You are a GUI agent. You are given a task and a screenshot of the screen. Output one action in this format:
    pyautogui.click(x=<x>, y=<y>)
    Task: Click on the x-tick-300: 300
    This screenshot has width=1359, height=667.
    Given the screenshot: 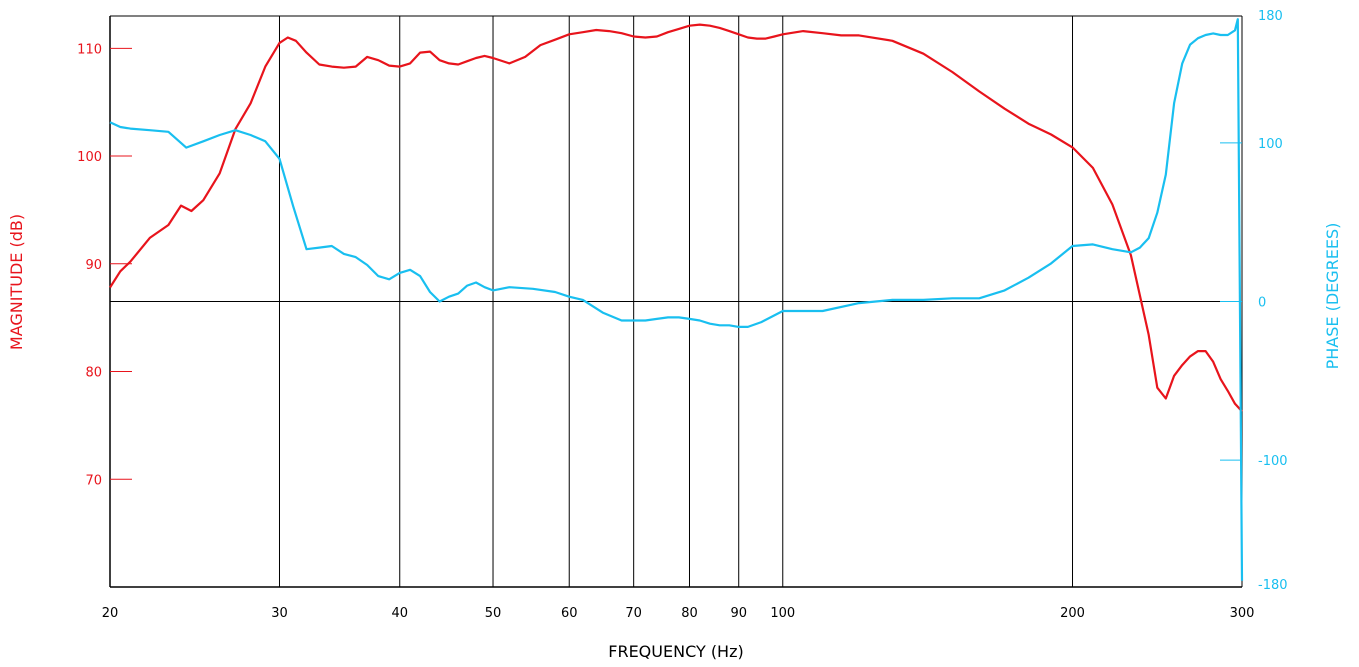 What is the action you would take?
    pyautogui.click(x=1242, y=613)
    